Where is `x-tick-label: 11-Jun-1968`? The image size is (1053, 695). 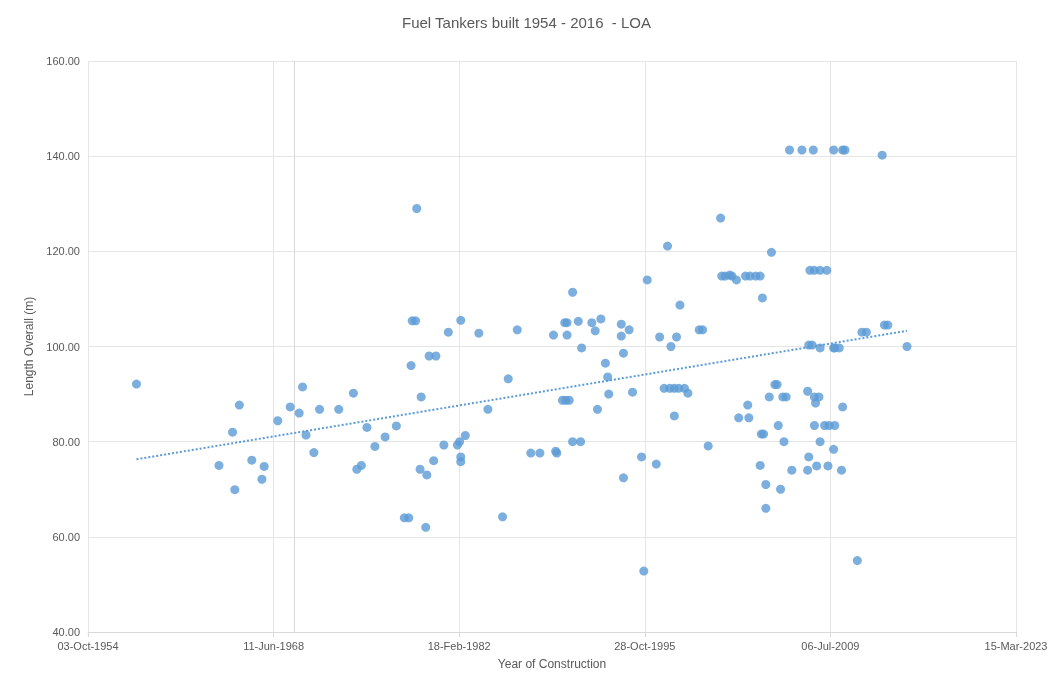
x-tick-label: 11-Jun-1968 is located at coordinates (274, 645).